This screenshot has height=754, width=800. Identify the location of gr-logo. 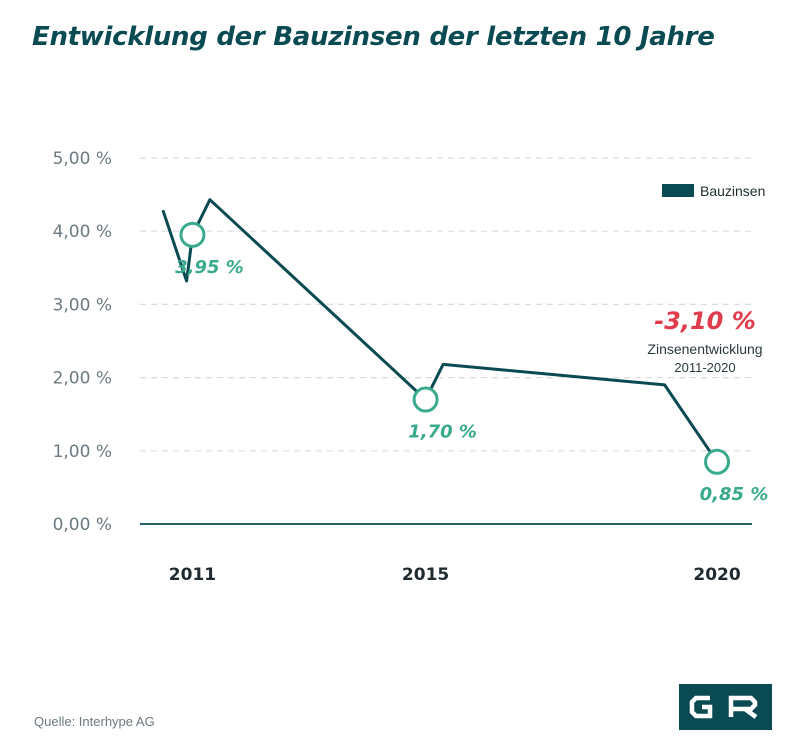
(725, 707).